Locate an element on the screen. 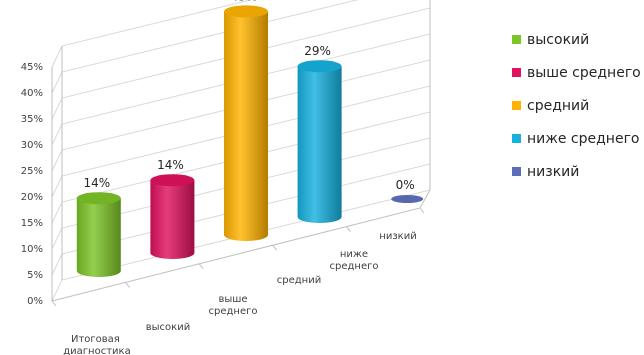 This screenshot has width=644, height=355. data-label: 0% is located at coordinates (405, 185).